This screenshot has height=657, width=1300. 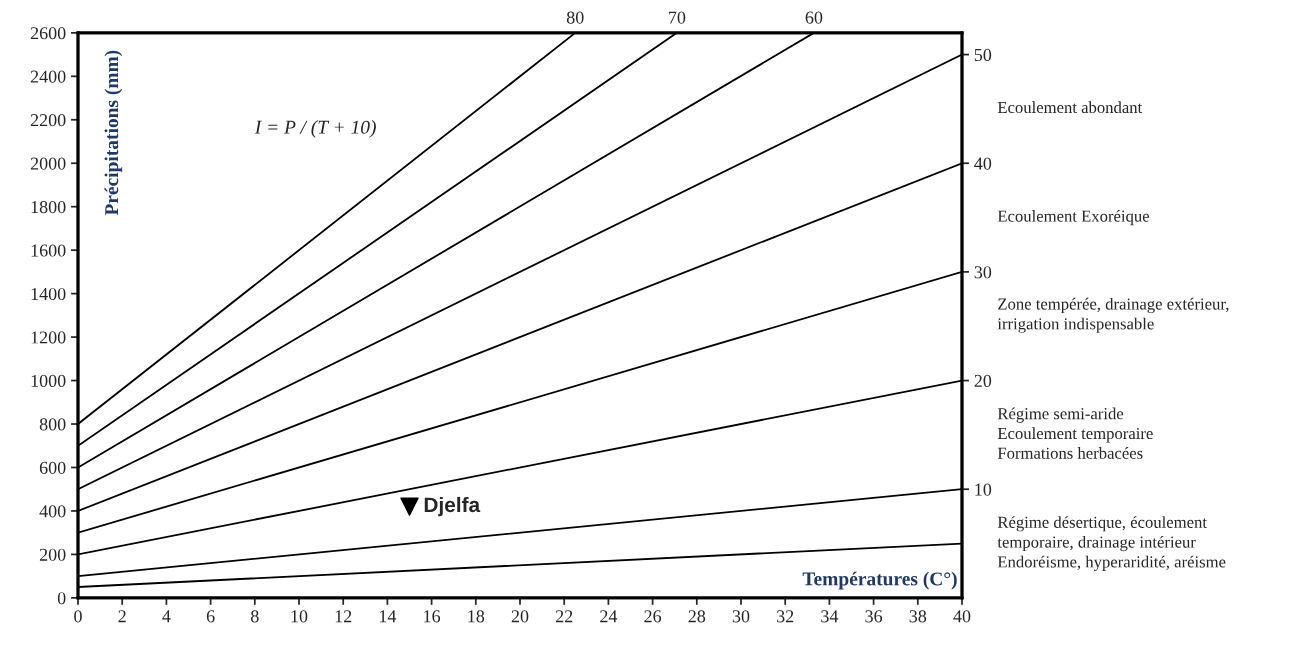 I want to click on x-tick-label: 30, so click(x=741, y=616).